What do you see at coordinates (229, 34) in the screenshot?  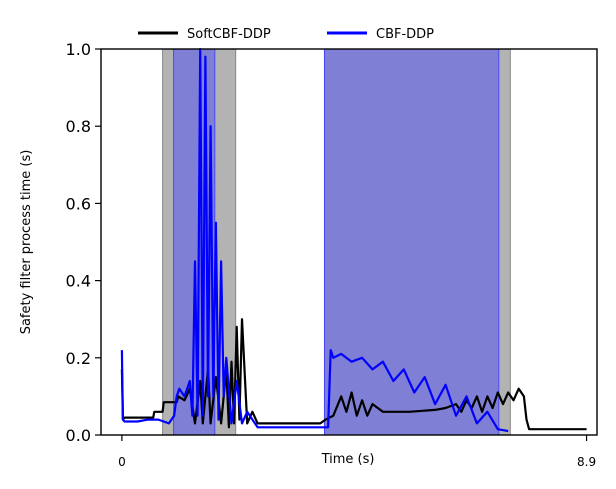 I see `legend-label-1: SoftCBF-DDP` at bounding box center [229, 34].